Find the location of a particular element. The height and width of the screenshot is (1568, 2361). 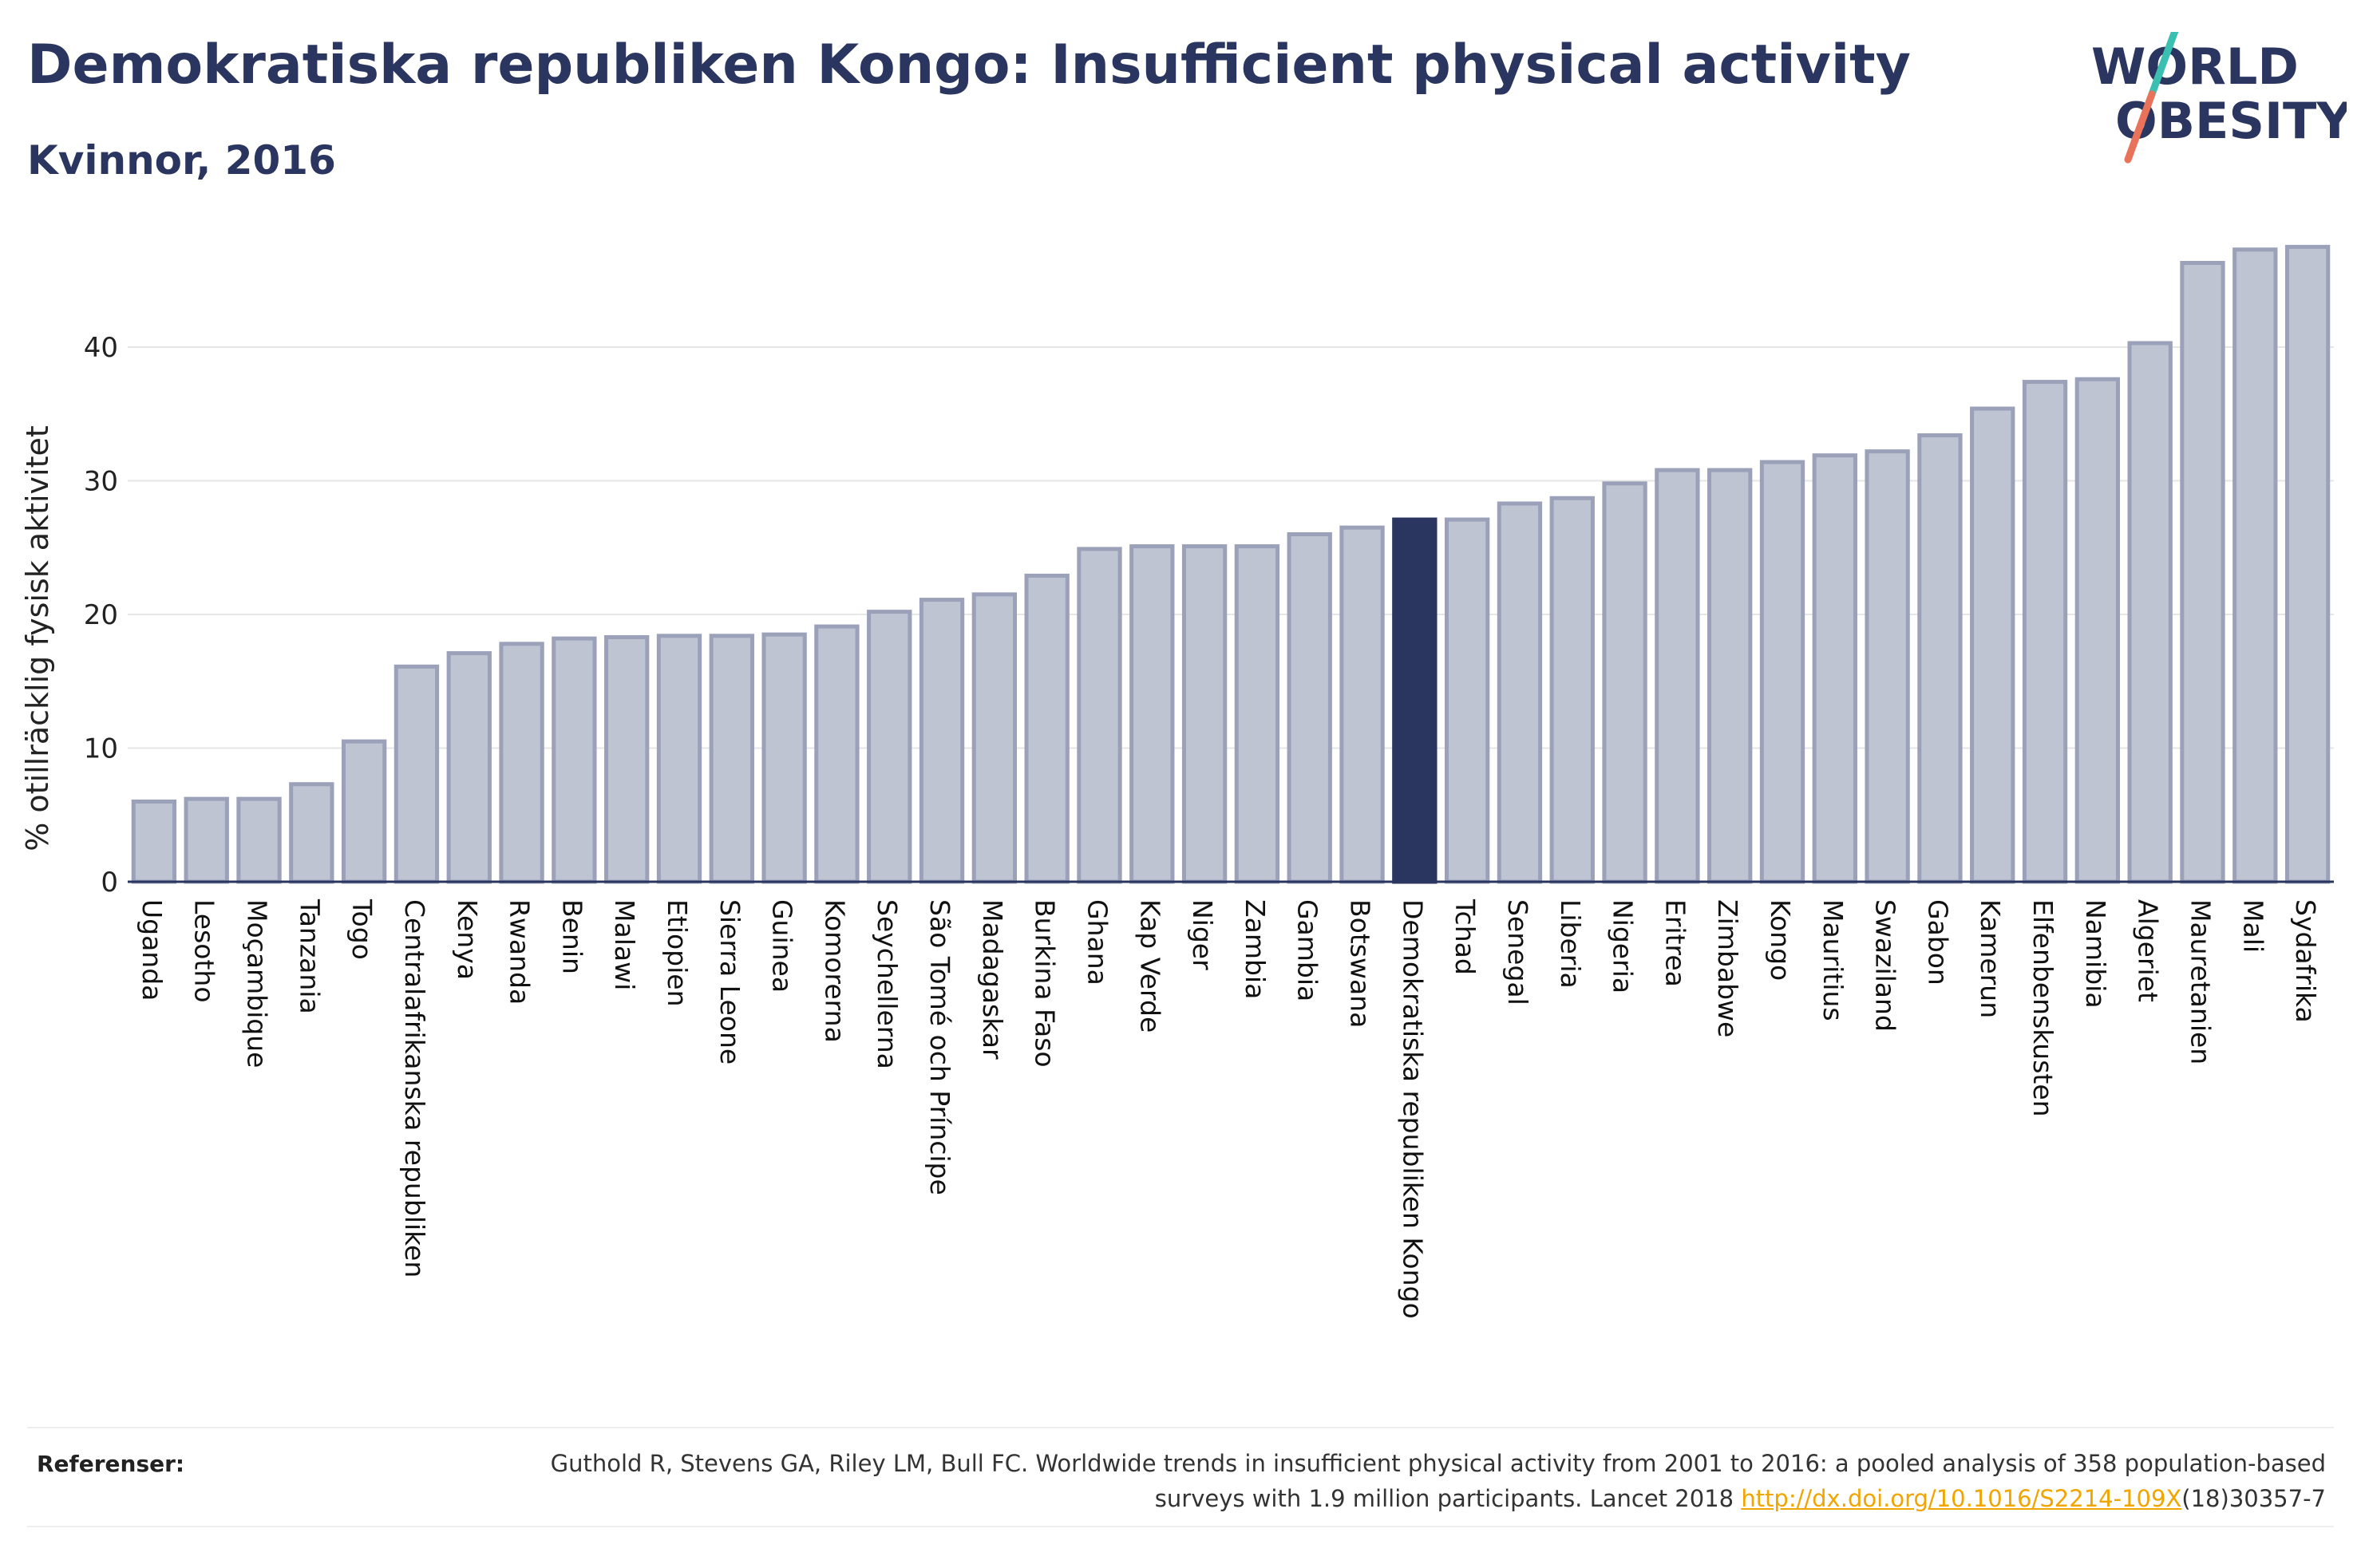

x-tick-label: Swaziland is located at coordinates (1885, 965).